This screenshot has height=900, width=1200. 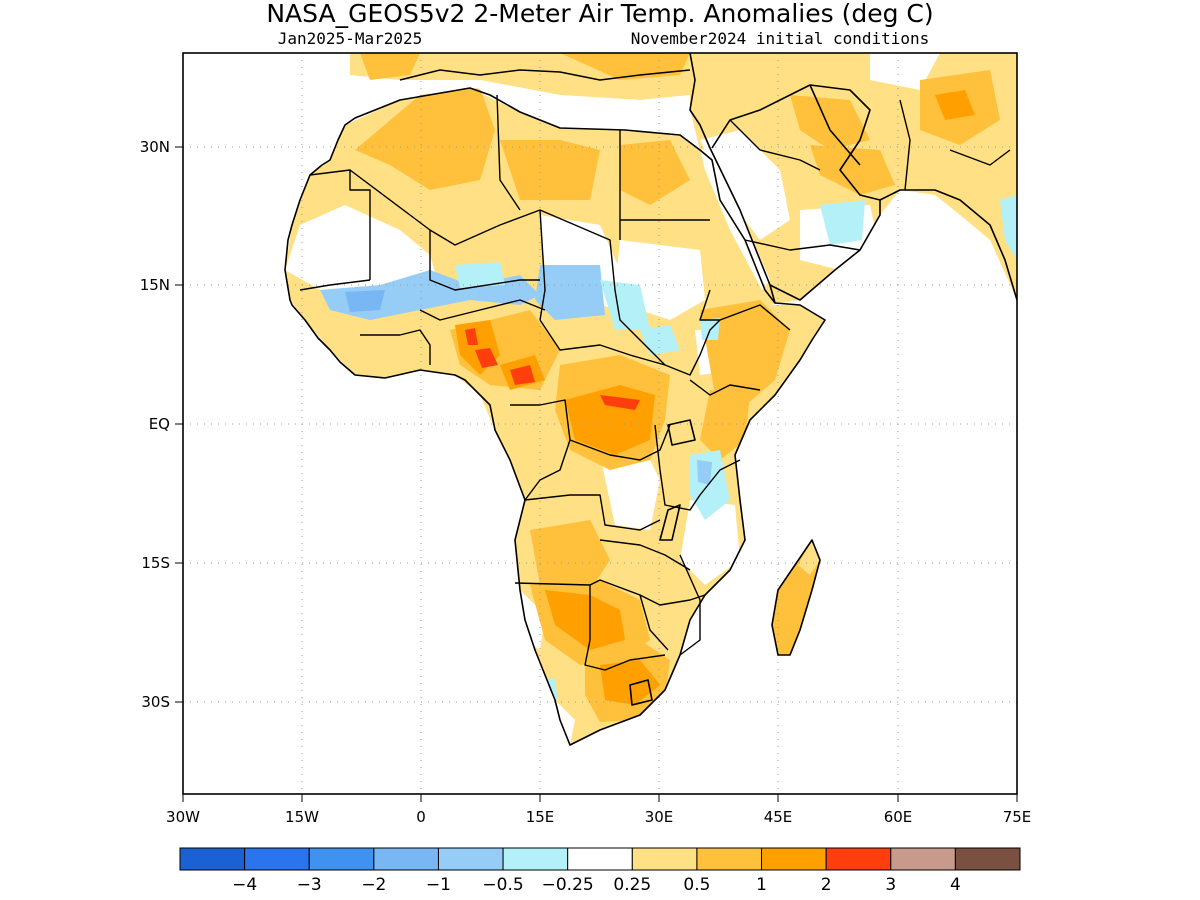 I want to click on colorbar-label: 0.5, so click(x=696, y=885).